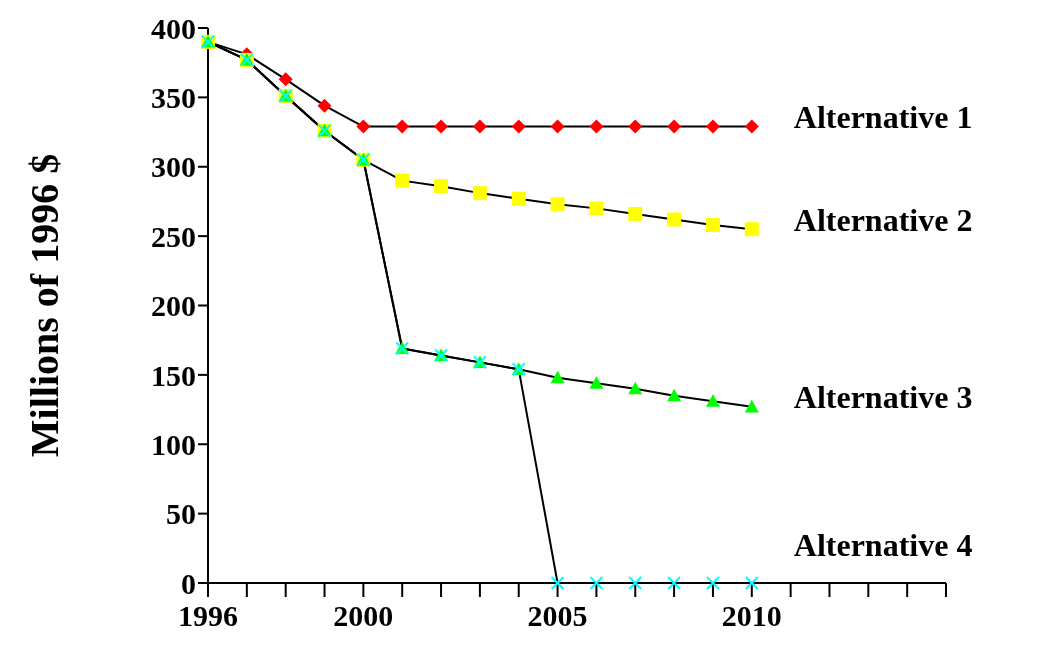 This screenshot has width=1042, height=660. I want to click on y-tick-label: 100, so click(173, 444).